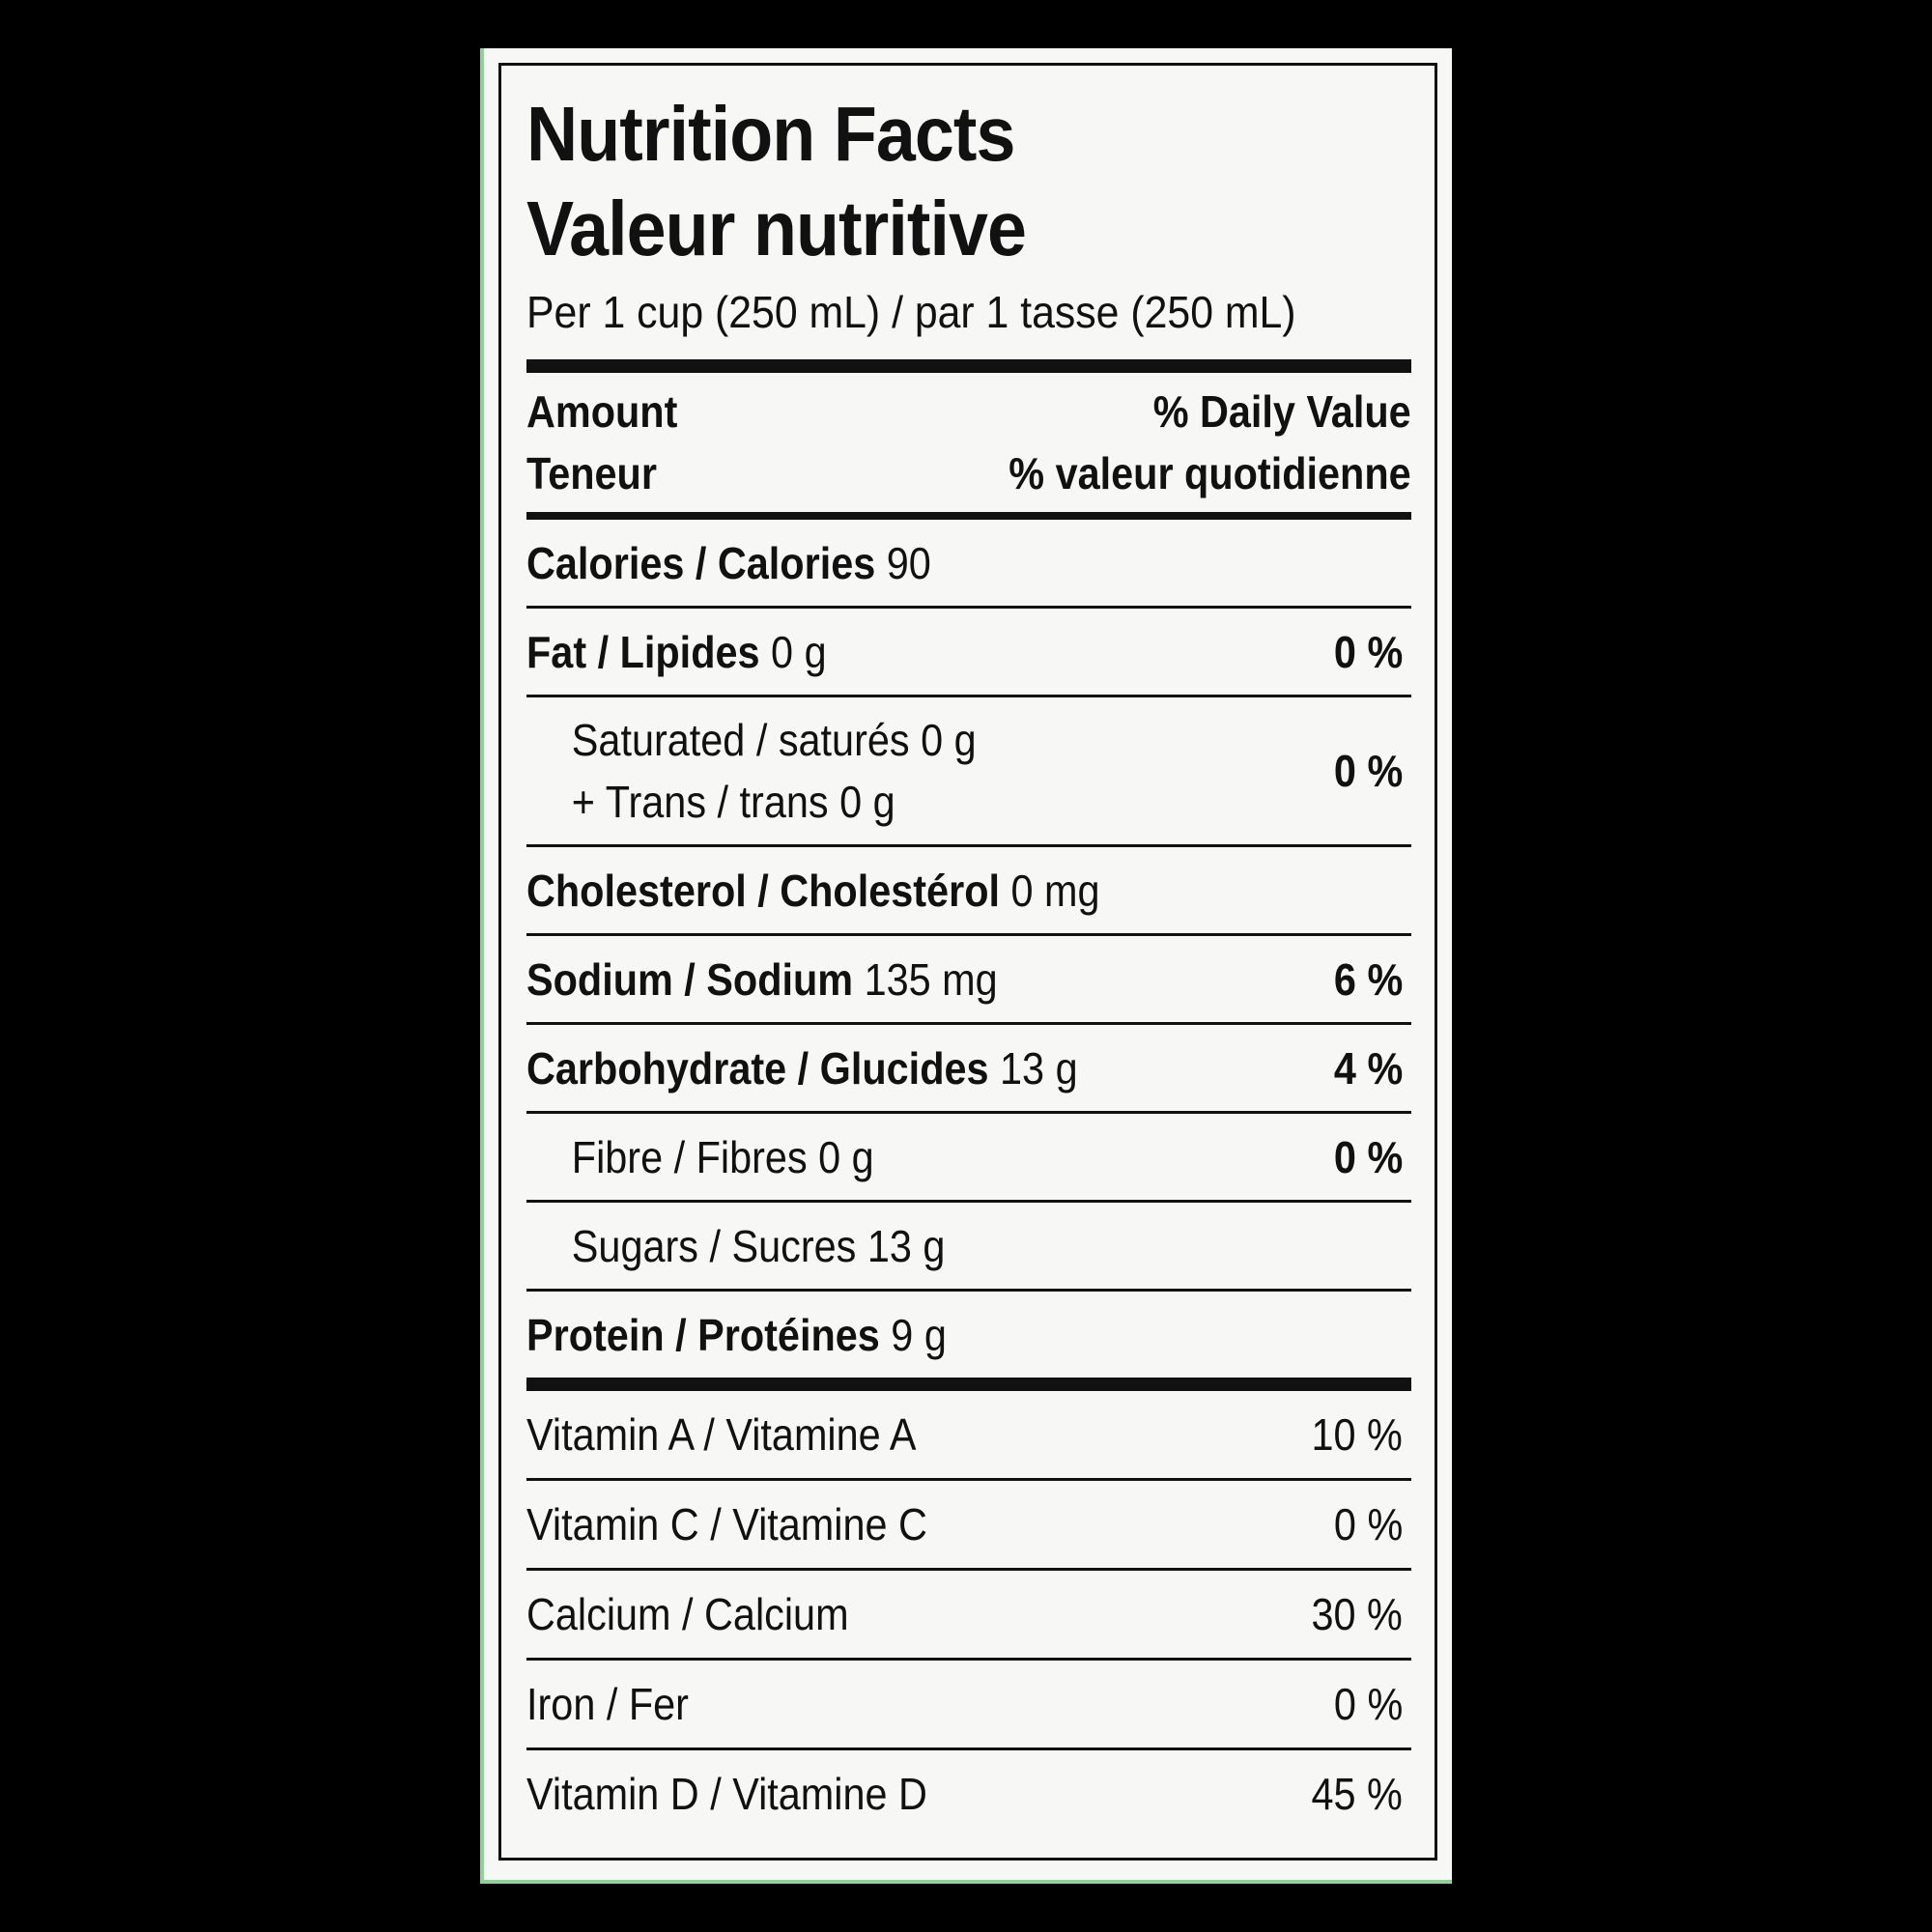  I want to click on cholesterol-value: 0 mg, so click(1055, 890).